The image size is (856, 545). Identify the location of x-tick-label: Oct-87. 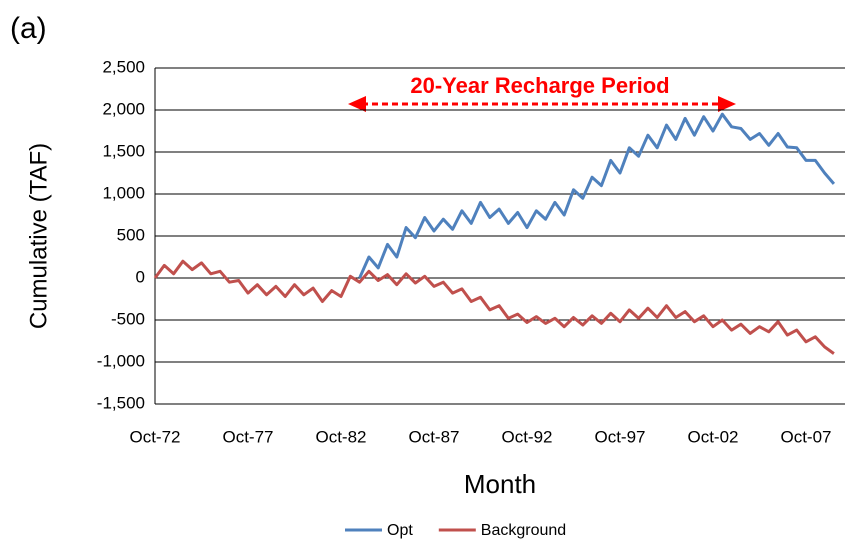
(433, 436).